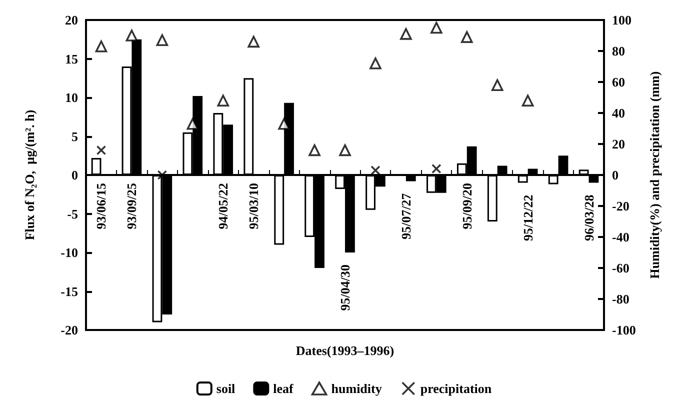 This screenshot has width=688, height=412. What do you see at coordinates (406, 216) in the screenshot?
I see `x-tick-label: 95/07/27` at bounding box center [406, 216].